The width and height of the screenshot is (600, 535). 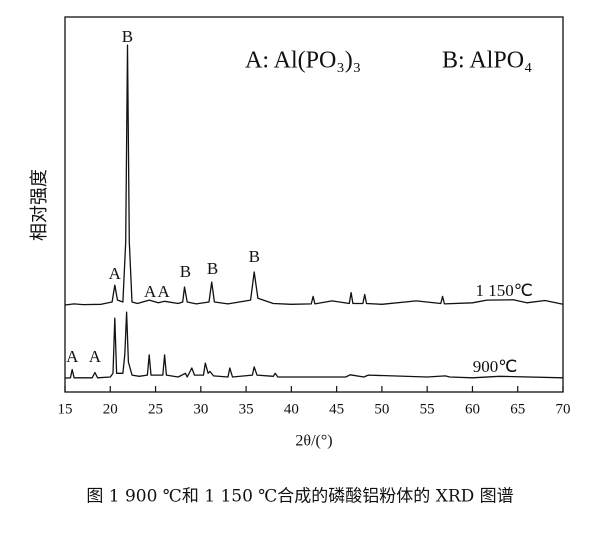 What do you see at coordinates (487, 61) in the screenshot?
I see `legend-note: B: AlPO₄` at bounding box center [487, 61].